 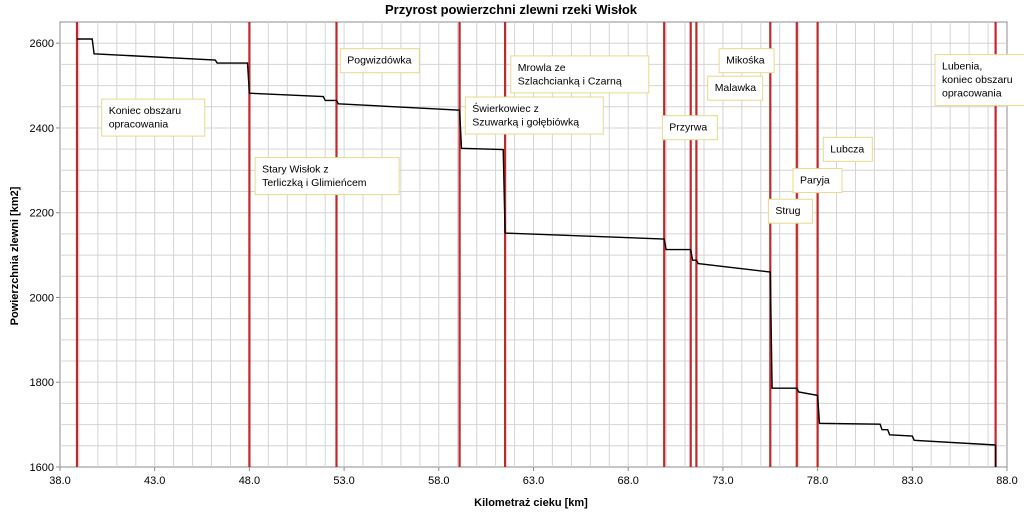 What do you see at coordinates (438, 481) in the screenshot?
I see `x-tick-label: 58.0` at bounding box center [438, 481].